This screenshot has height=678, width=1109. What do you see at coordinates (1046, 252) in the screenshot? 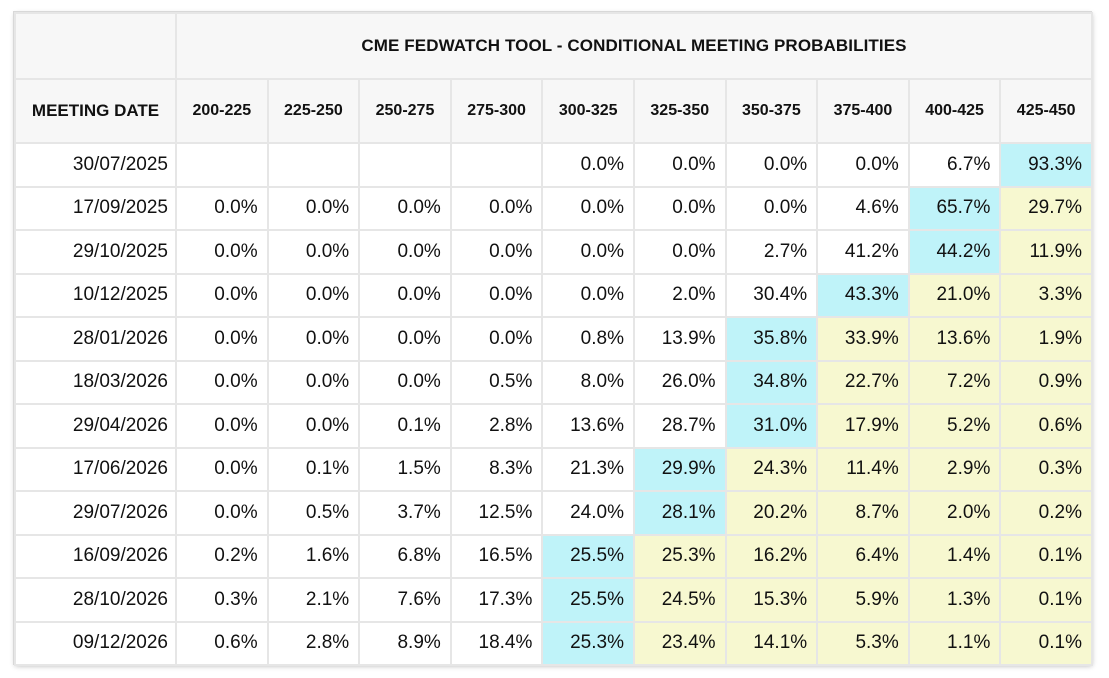
I see `probability-cell: 11.9%` at bounding box center [1046, 252].